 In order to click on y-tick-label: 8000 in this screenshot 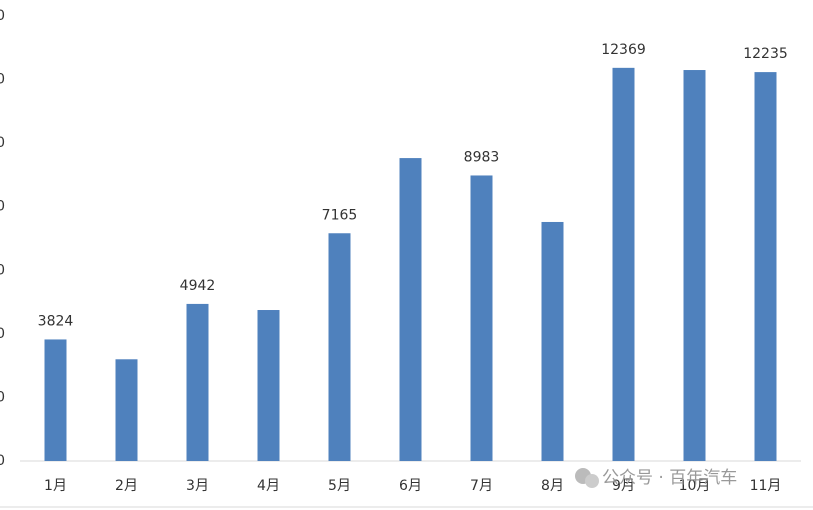, I will do `click(2, 207)`.